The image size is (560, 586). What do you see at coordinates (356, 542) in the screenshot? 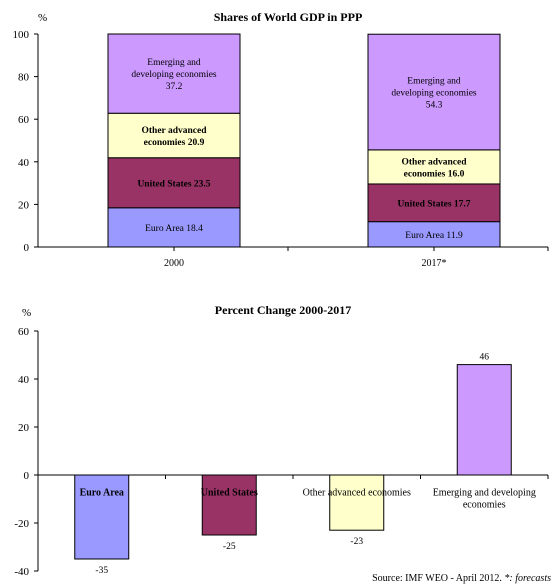
I see `data-label: -23` at bounding box center [356, 542].